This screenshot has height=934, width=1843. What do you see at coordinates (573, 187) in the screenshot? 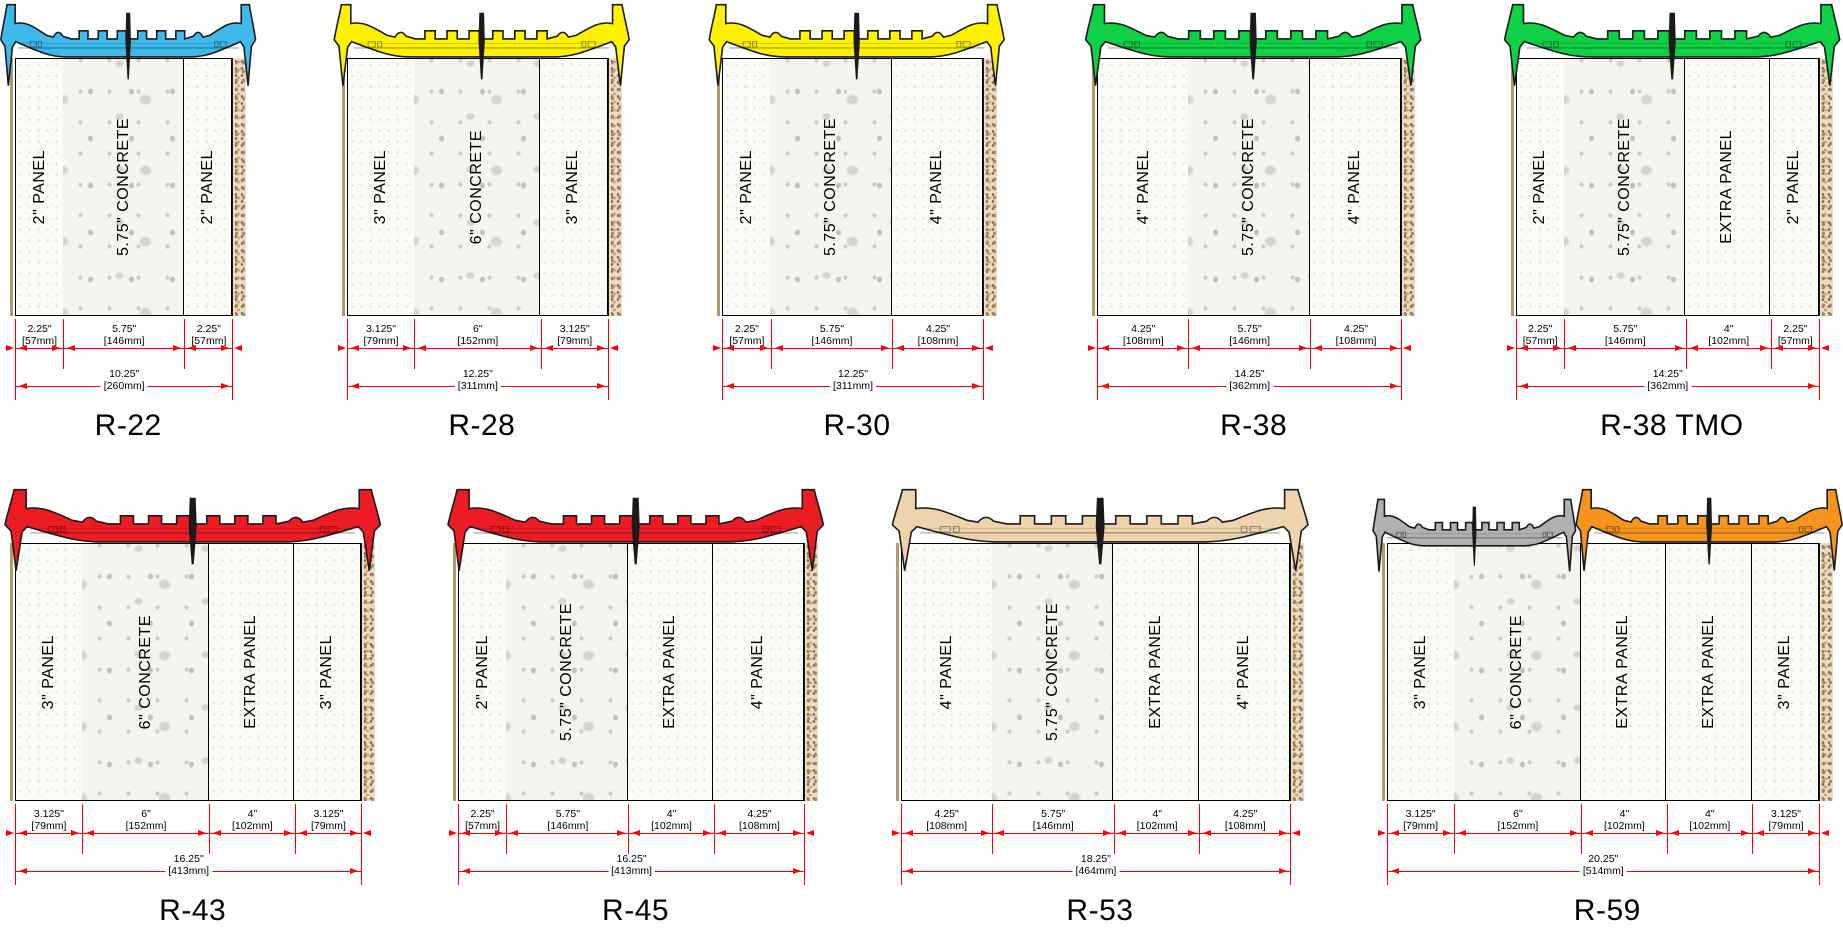
I see `panel-3: 3" PANEL` at bounding box center [573, 187].